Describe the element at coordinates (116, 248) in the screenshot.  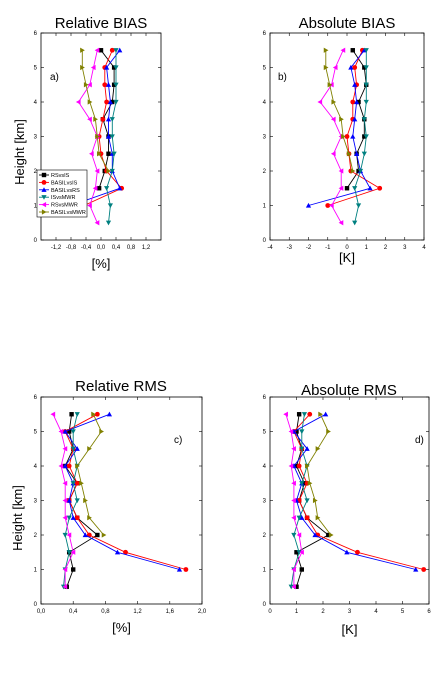
I see `panel-1-x-tick-label: 0,4` at that location.